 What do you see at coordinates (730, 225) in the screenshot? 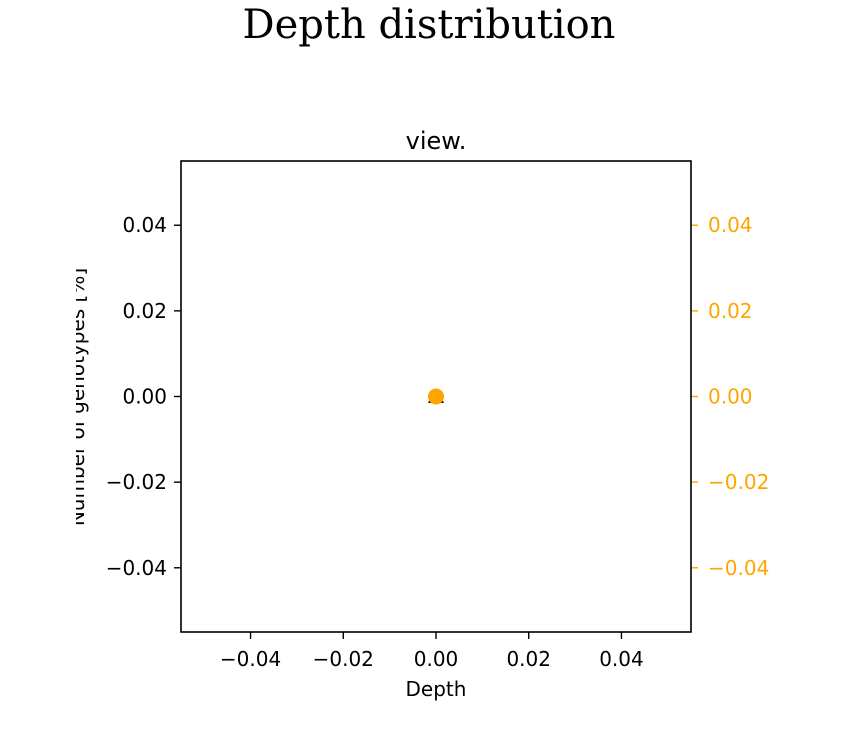
I see `y-right-tick-label: 0.04` at bounding box center [730, 225].